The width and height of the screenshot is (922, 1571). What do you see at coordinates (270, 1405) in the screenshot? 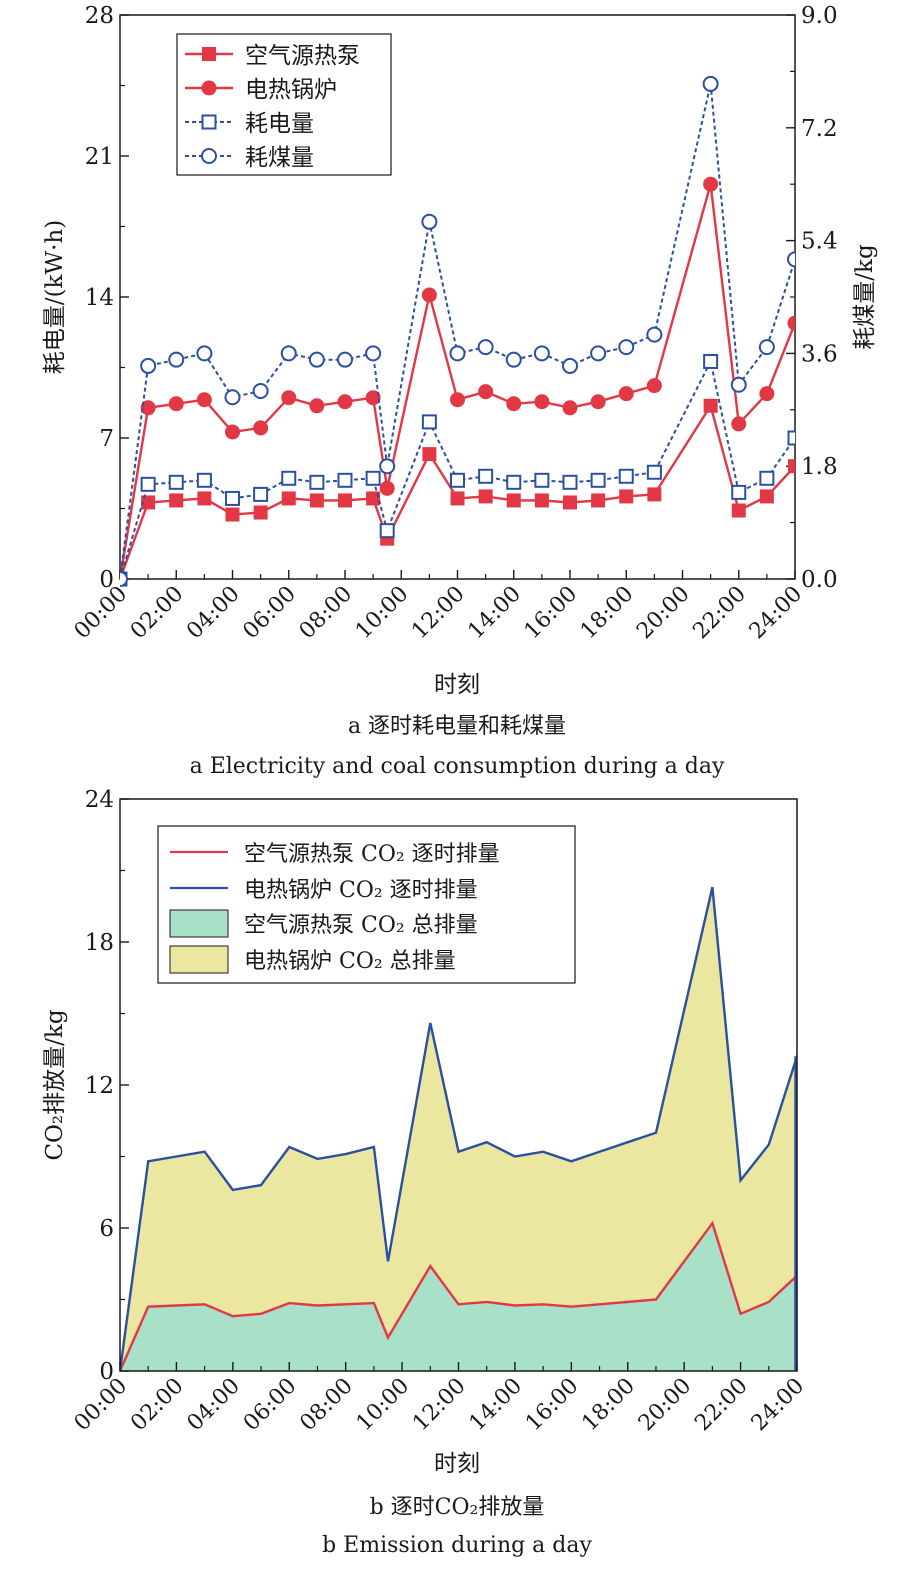
I see `chart-b-x-tick-label: 06:00` at bounding box center [270, 1405].